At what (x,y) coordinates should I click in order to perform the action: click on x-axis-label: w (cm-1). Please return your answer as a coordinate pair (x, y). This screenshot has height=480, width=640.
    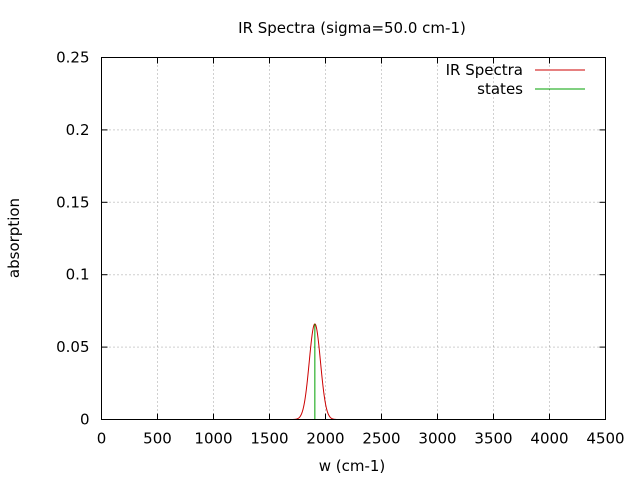
    Looking at the image, I should click on (352, 466).